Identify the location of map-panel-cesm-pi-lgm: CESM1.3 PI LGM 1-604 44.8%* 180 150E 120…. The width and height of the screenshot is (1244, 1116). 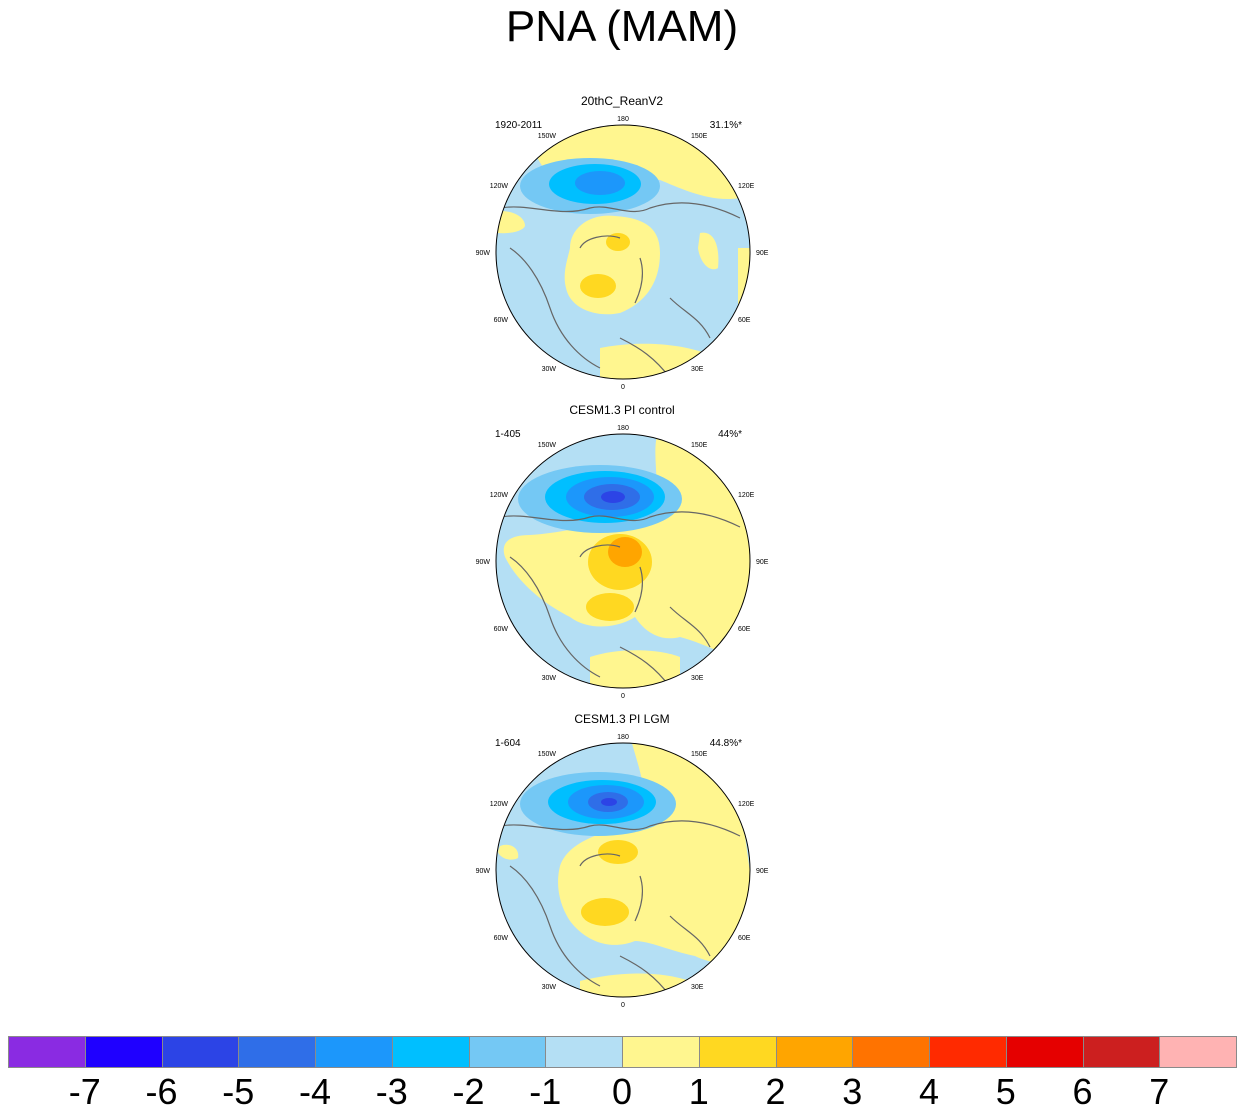
(622, 862).